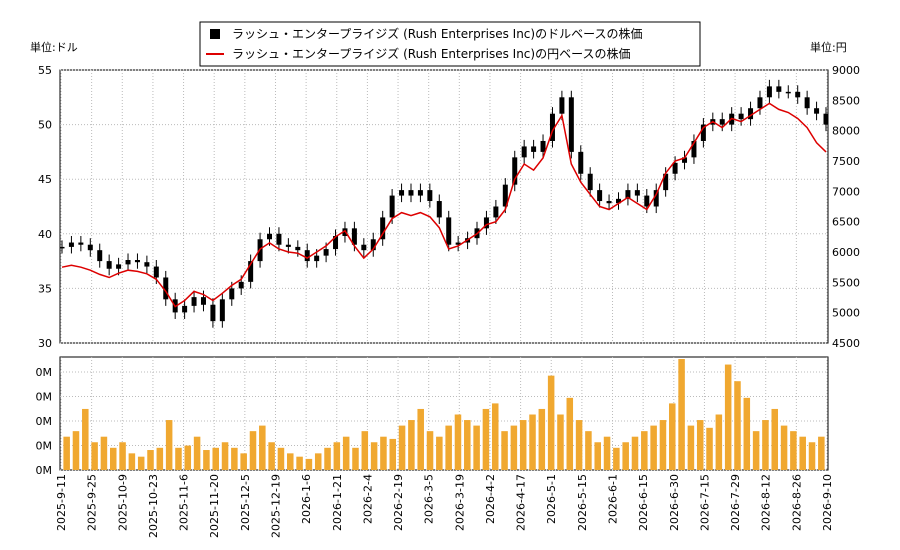 The image size is (900, 550). I want to click on x-tick-label: 2026-1-21, so click(337, 502).